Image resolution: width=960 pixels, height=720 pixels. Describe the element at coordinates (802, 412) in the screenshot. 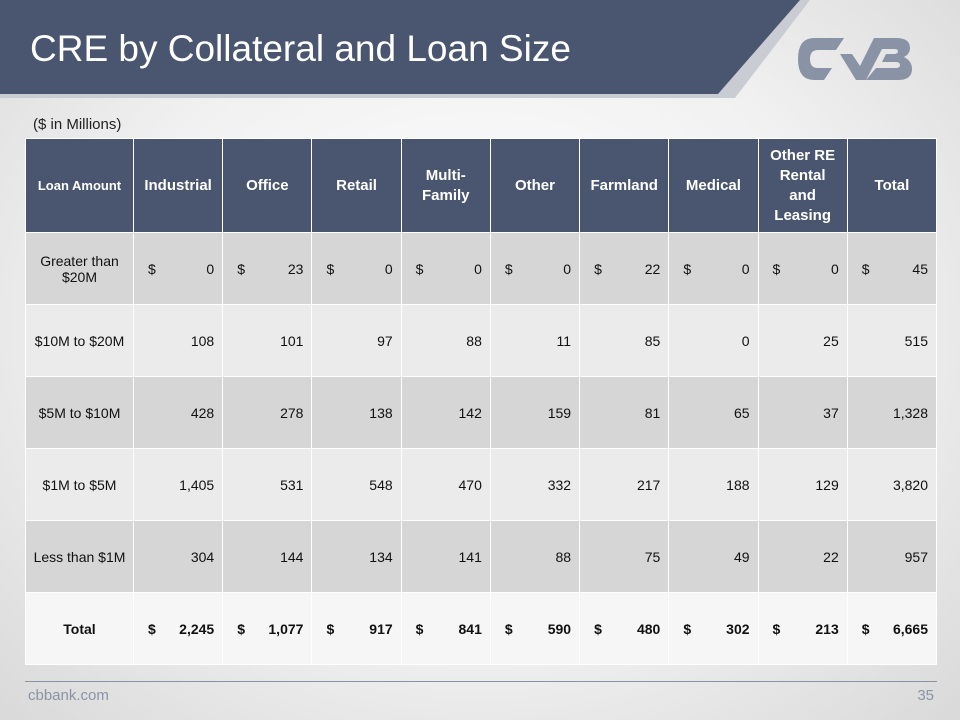

I see `cell: 37` at that location.